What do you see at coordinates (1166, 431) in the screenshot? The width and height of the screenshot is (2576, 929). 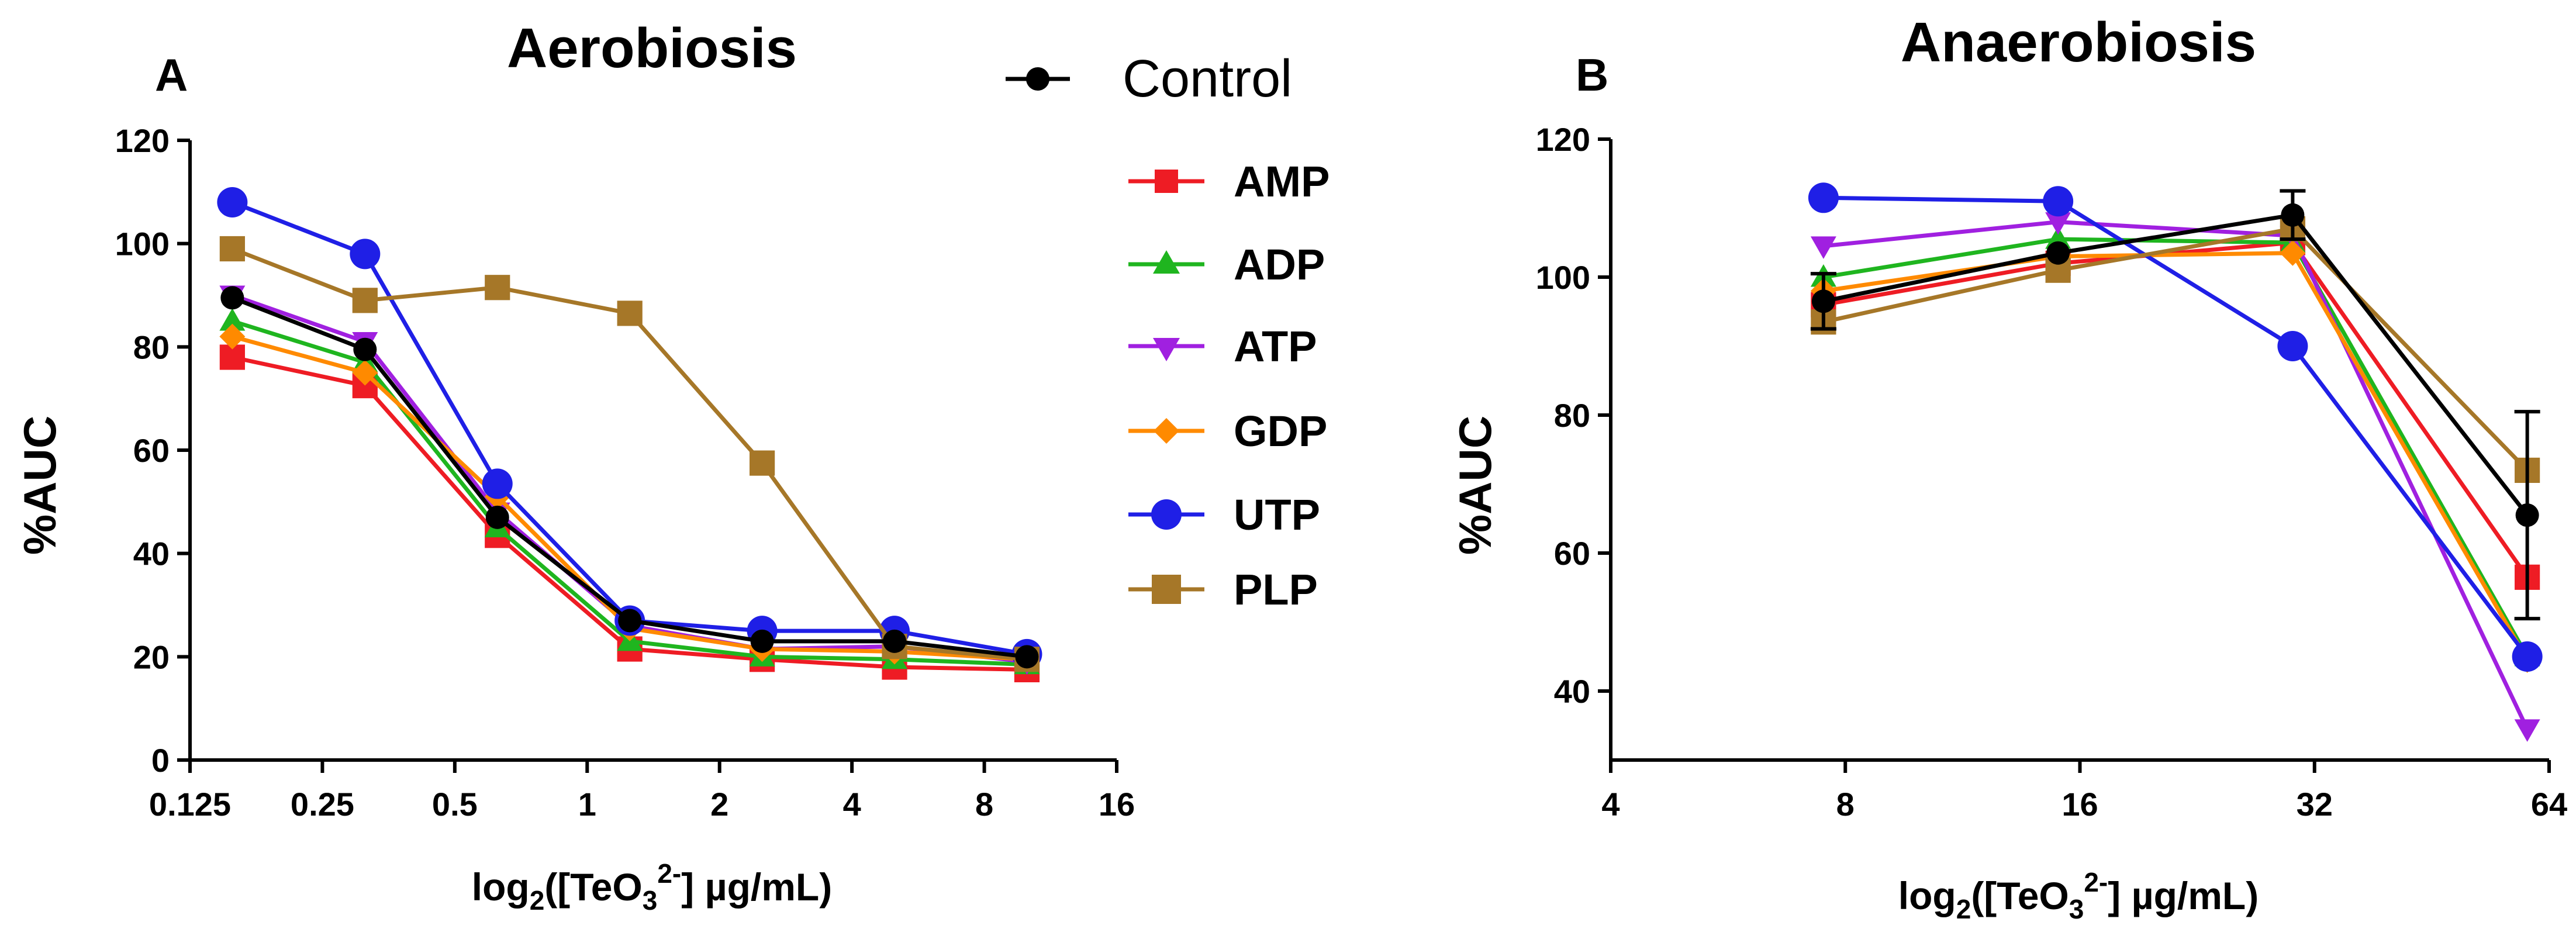 I see `legend-marker-gdp` at bounding box center [1166, 431].